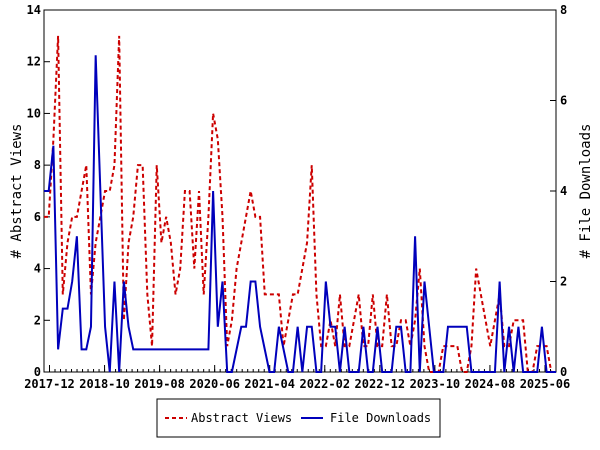 The width and height of the screenshot is (600, 450). What do you see at coordinates (563, 372) in the screenshot?
I see `right-y-tick-label: 0` at bounding box center [563, 372].